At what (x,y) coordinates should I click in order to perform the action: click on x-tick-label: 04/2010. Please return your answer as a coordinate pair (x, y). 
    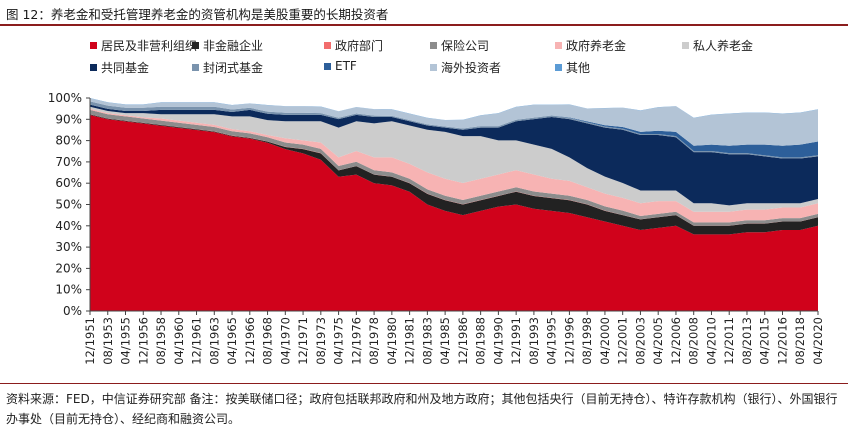
    Looking at the image, I should click on (711, 341).